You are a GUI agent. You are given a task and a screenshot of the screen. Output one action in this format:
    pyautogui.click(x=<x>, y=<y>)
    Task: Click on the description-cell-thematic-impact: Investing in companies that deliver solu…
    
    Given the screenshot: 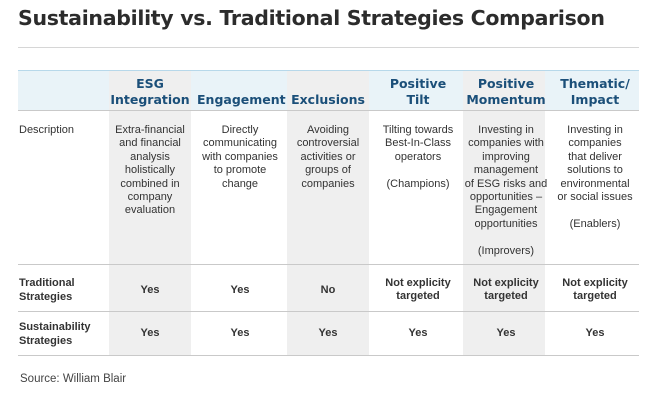 What is the action you would take?
    pyautogui.click(x=595, y=177)
    